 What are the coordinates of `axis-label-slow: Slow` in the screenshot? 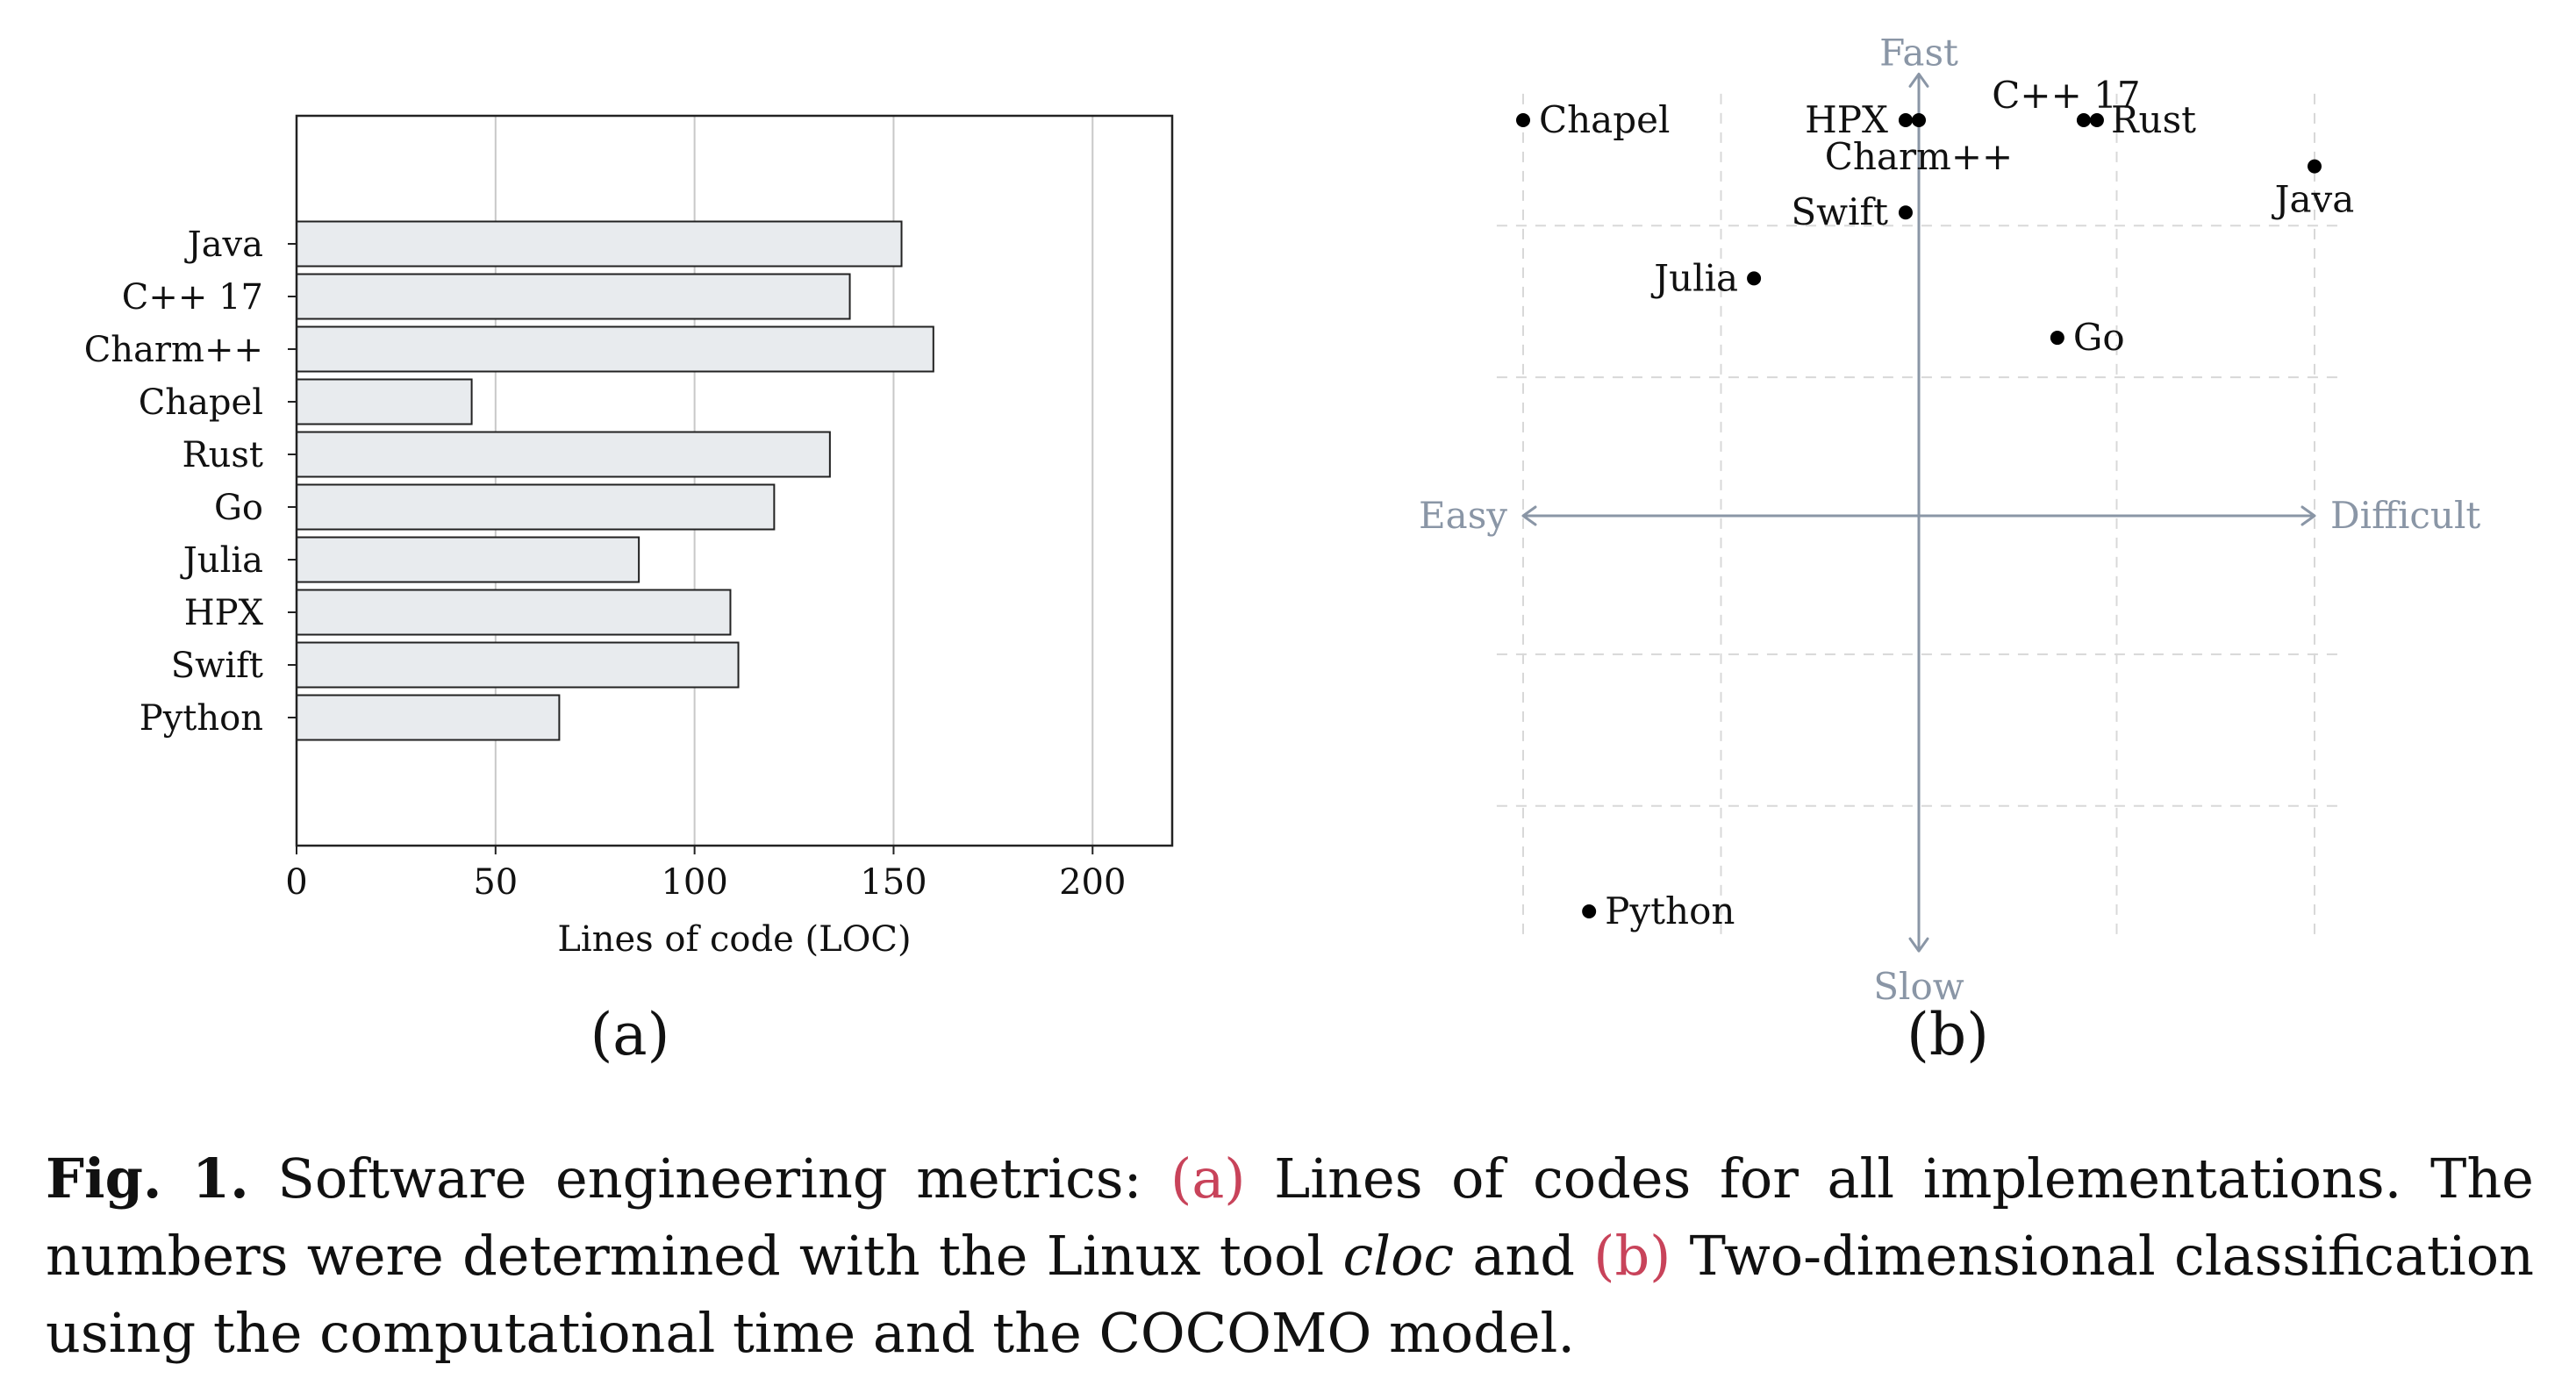 It's located at (1918, 986).